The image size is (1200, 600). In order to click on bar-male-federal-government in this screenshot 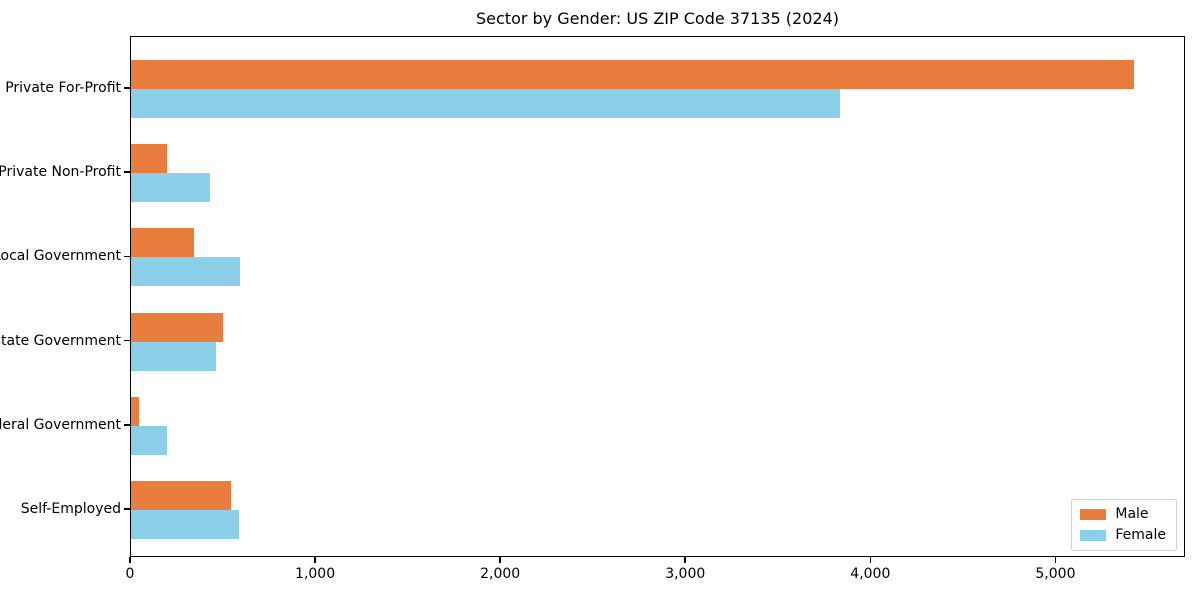, I will do `click(135, 411)`.